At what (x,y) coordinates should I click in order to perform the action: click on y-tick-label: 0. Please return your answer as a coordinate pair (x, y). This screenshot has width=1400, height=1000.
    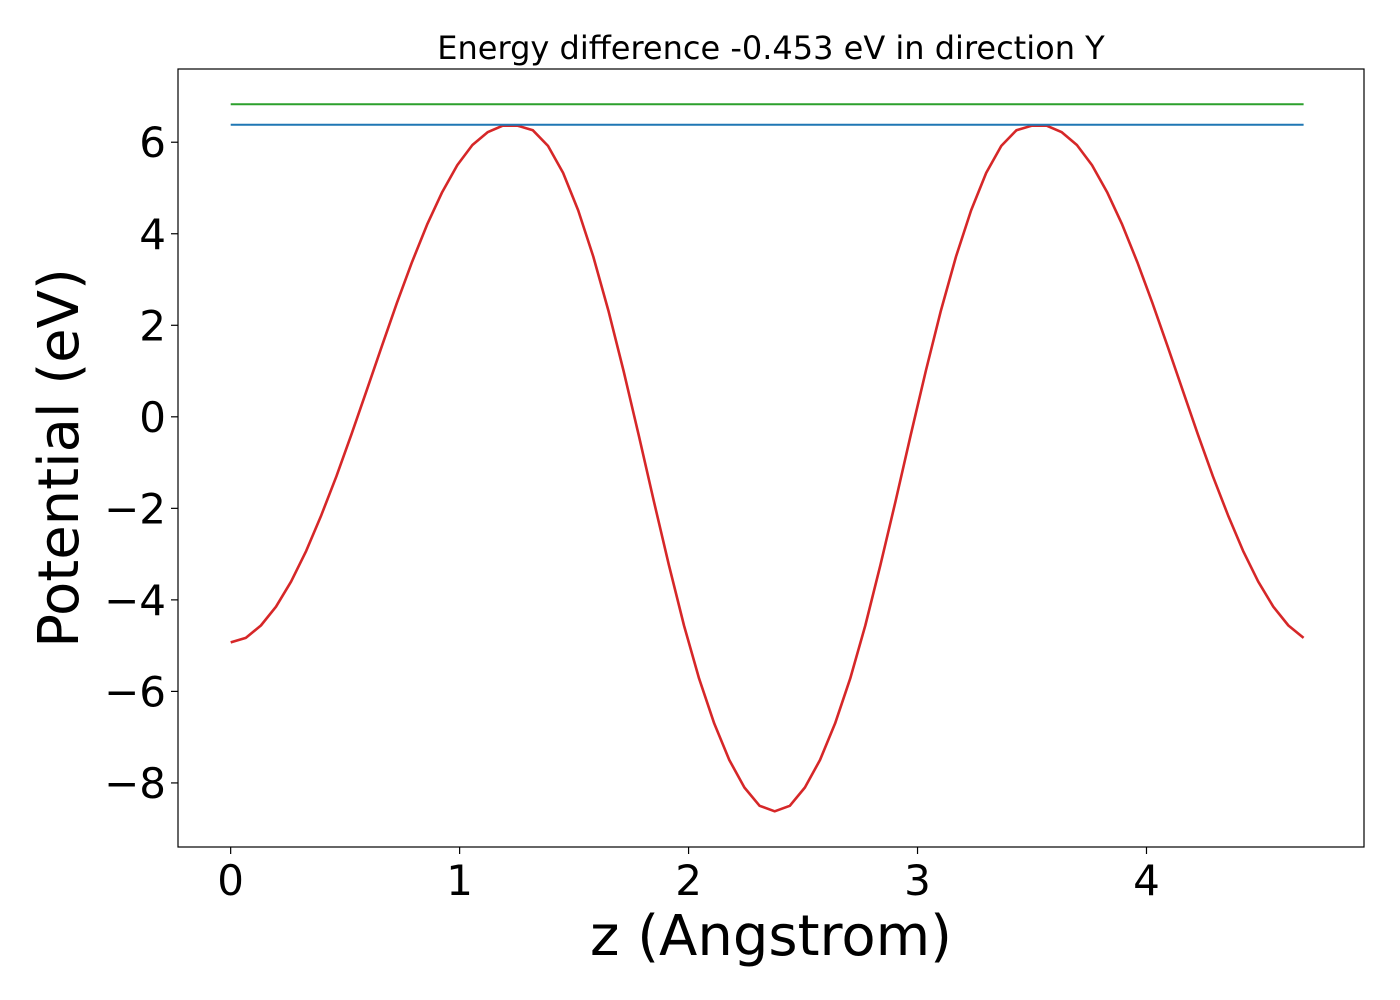
    Looking at the image, I should click on (152, 417).